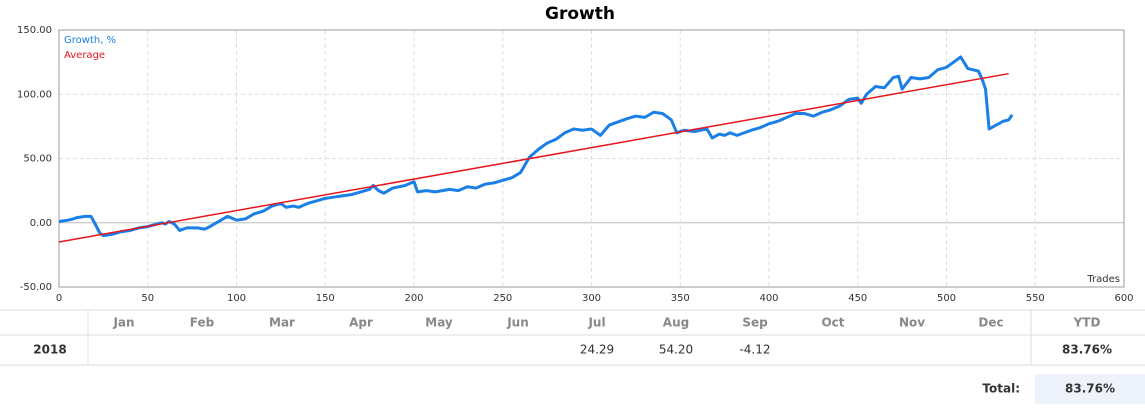 Image resolution: width=1145 pixels, height=412 pixels. I want to click on x-tick-label: 250, so click(502, 298).